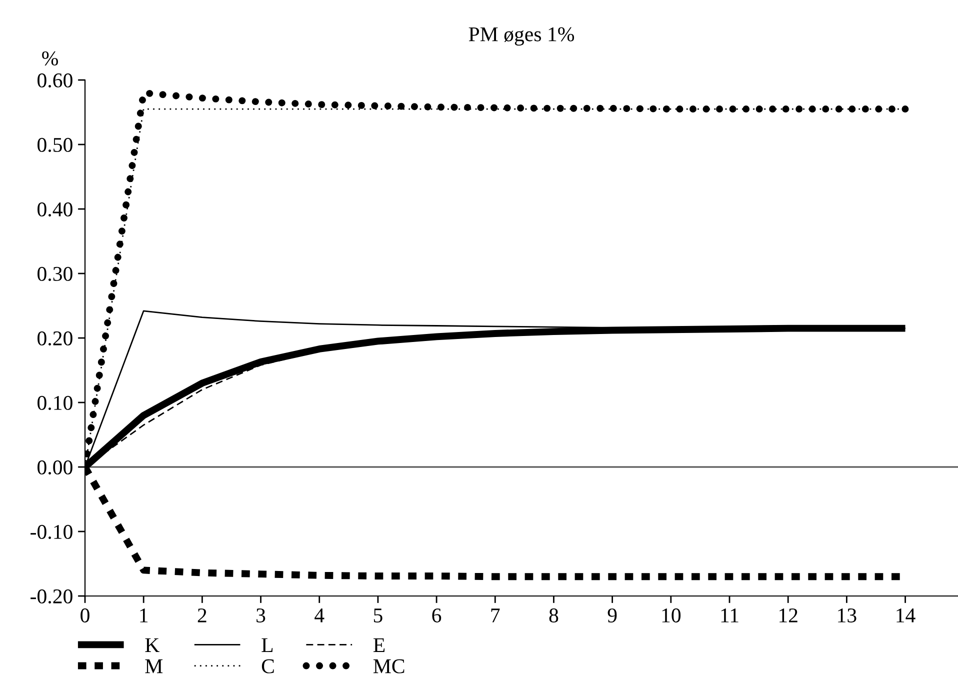  I want to click on x-tick-label: 13, so click(847, 615).